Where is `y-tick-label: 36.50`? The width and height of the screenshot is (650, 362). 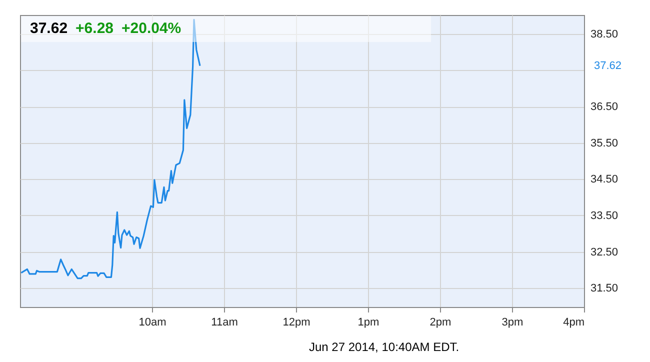 y-tick-label: 36.50 is located at coordinates (604, 107).